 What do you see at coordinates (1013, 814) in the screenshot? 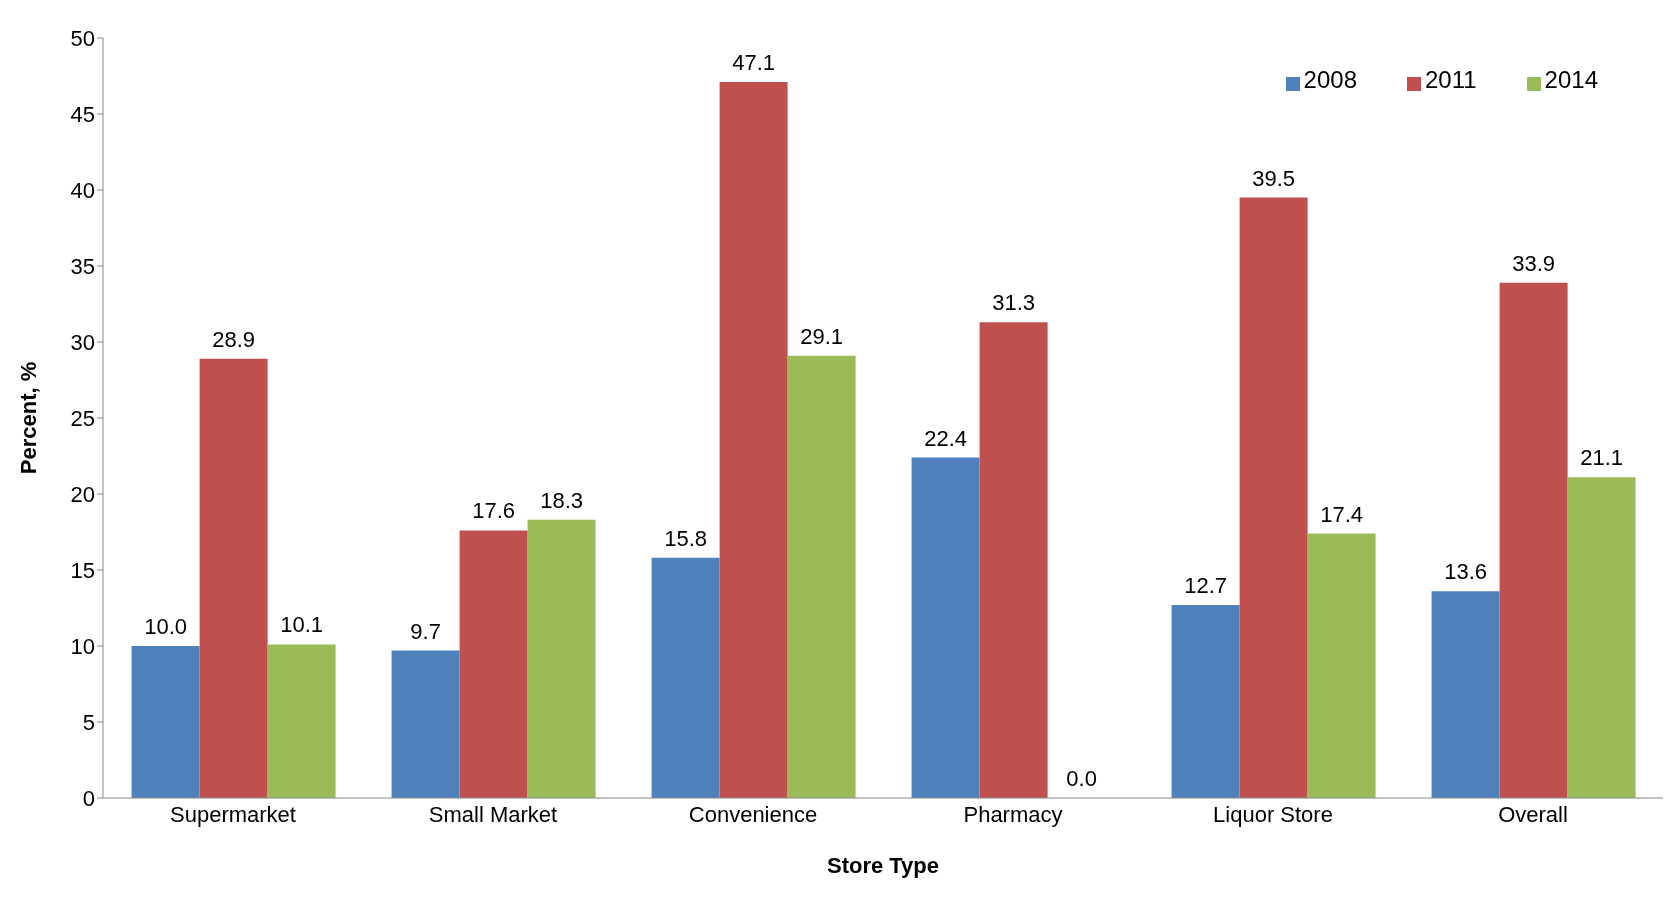
I see `x-tick-label: Pharmacy` at bounding box center [1013, 814].